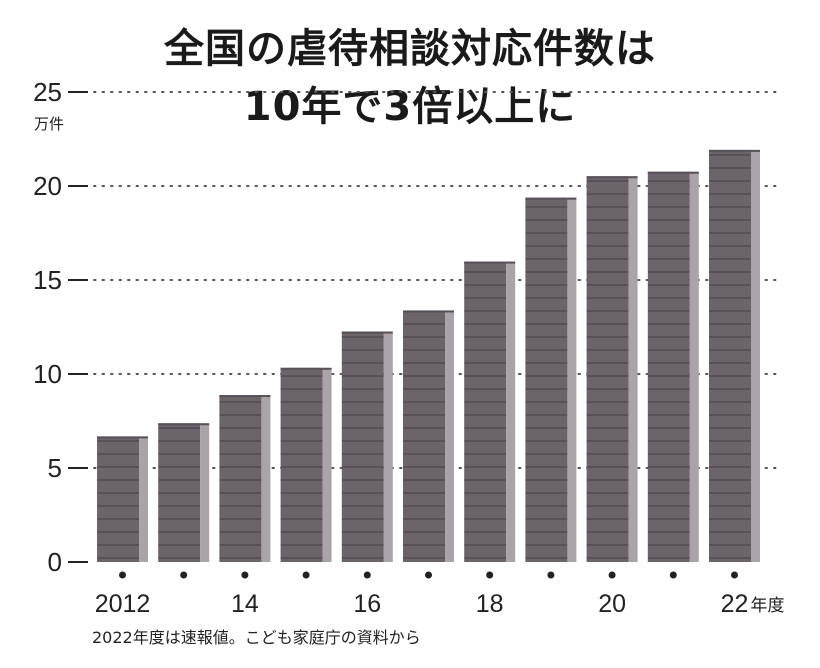 This screenshot has height=668, width=820. What do you see at coordinates (768, 606) in the screenshot?
I see `x-axis-unit: 年度` at bounding box center [768, 606].